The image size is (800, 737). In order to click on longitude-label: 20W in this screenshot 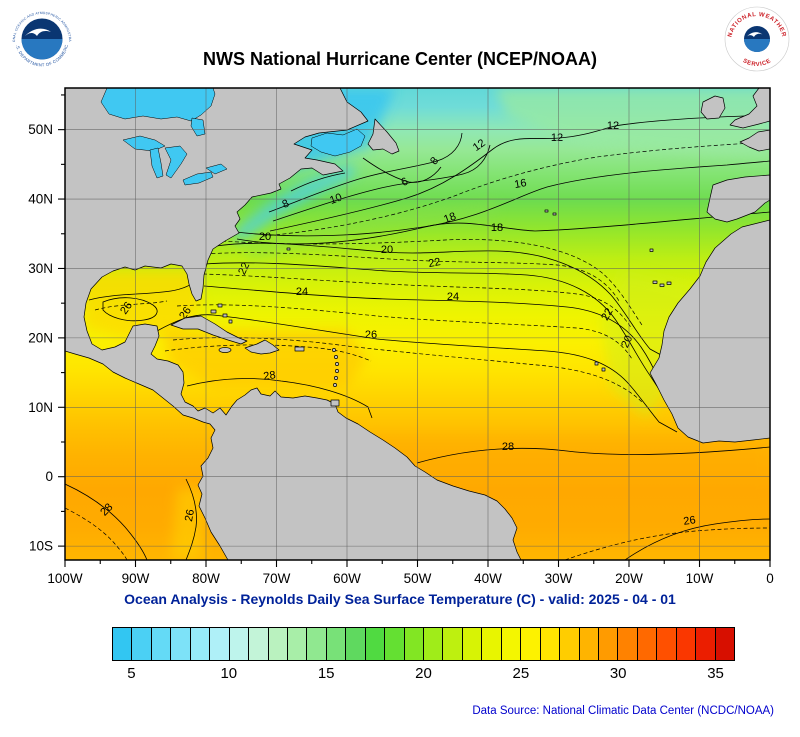, I will do `click(629, 578)`.